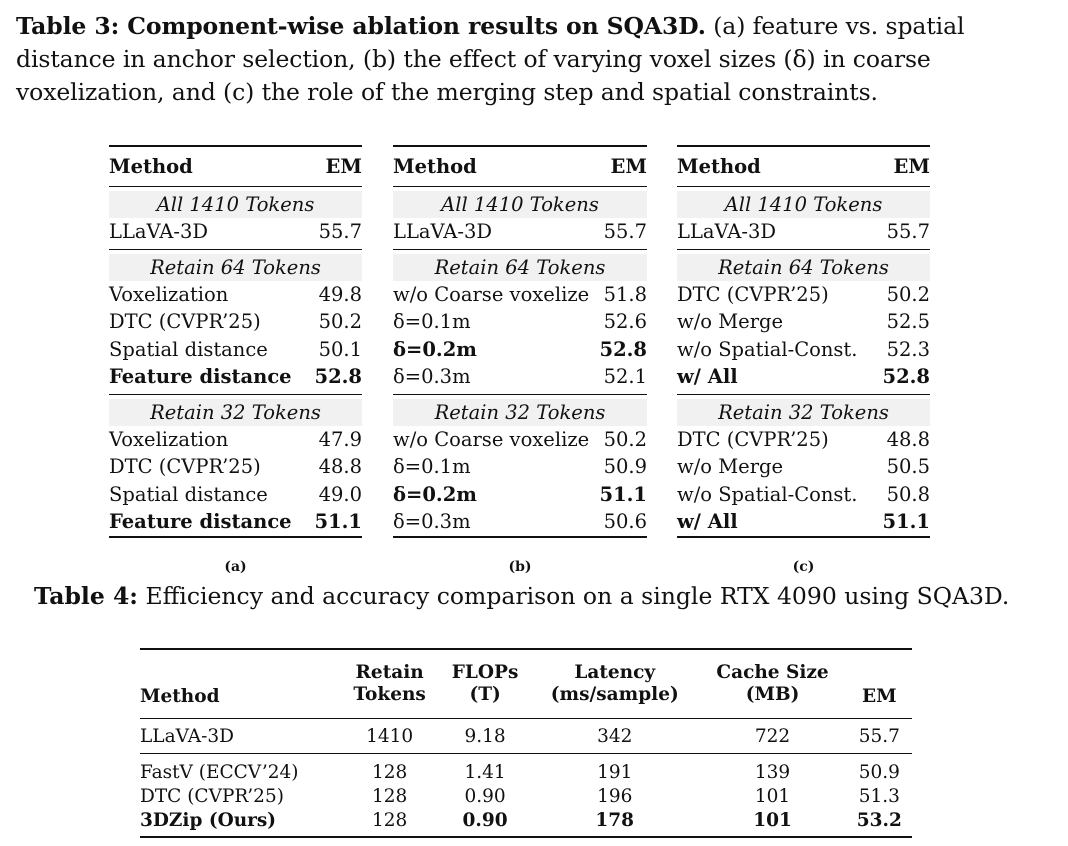  Describe the element at coordinates (908, 349) in the screenshot. I see `row-em: 52.3` at that location.